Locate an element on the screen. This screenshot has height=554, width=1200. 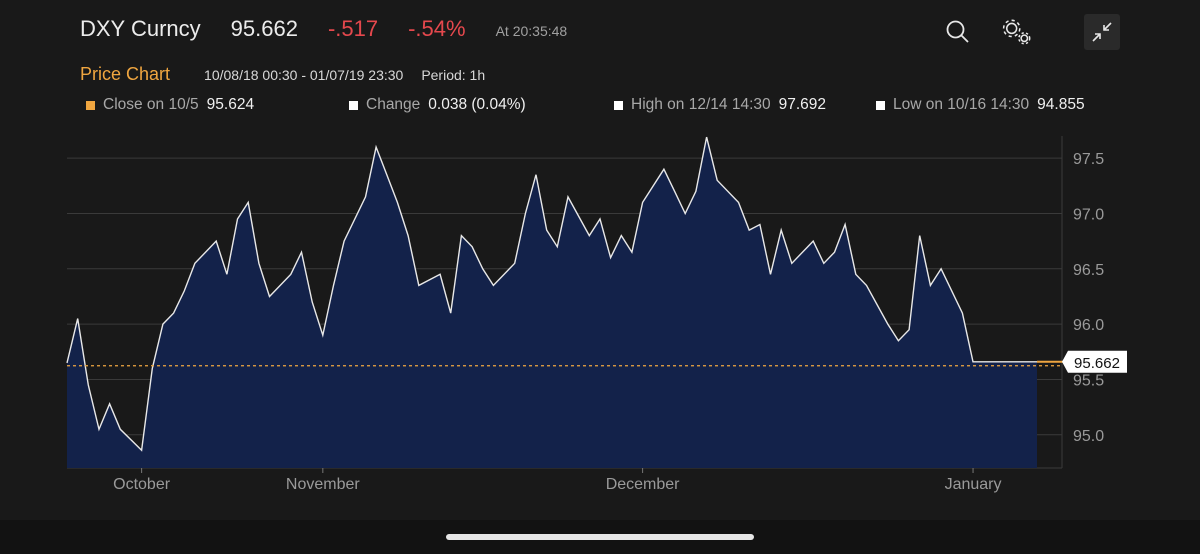
settings-icon is located at coordinates (1016, 32).